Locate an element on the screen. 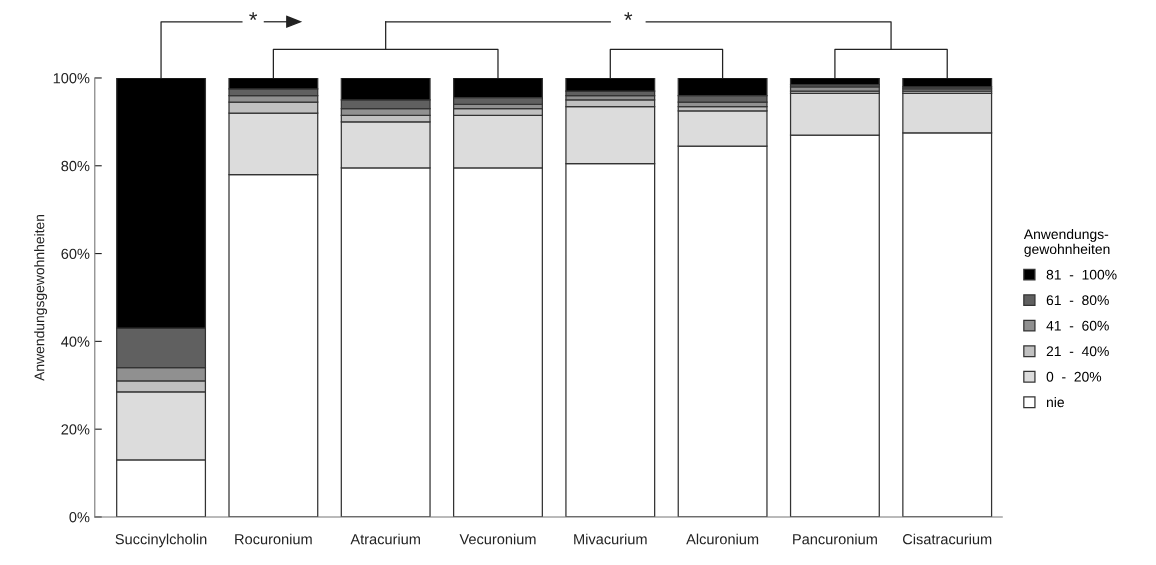 The width and height of the screenshot is (1156, 565). y-tick-label: 60% is located at coordinates (75, 253).